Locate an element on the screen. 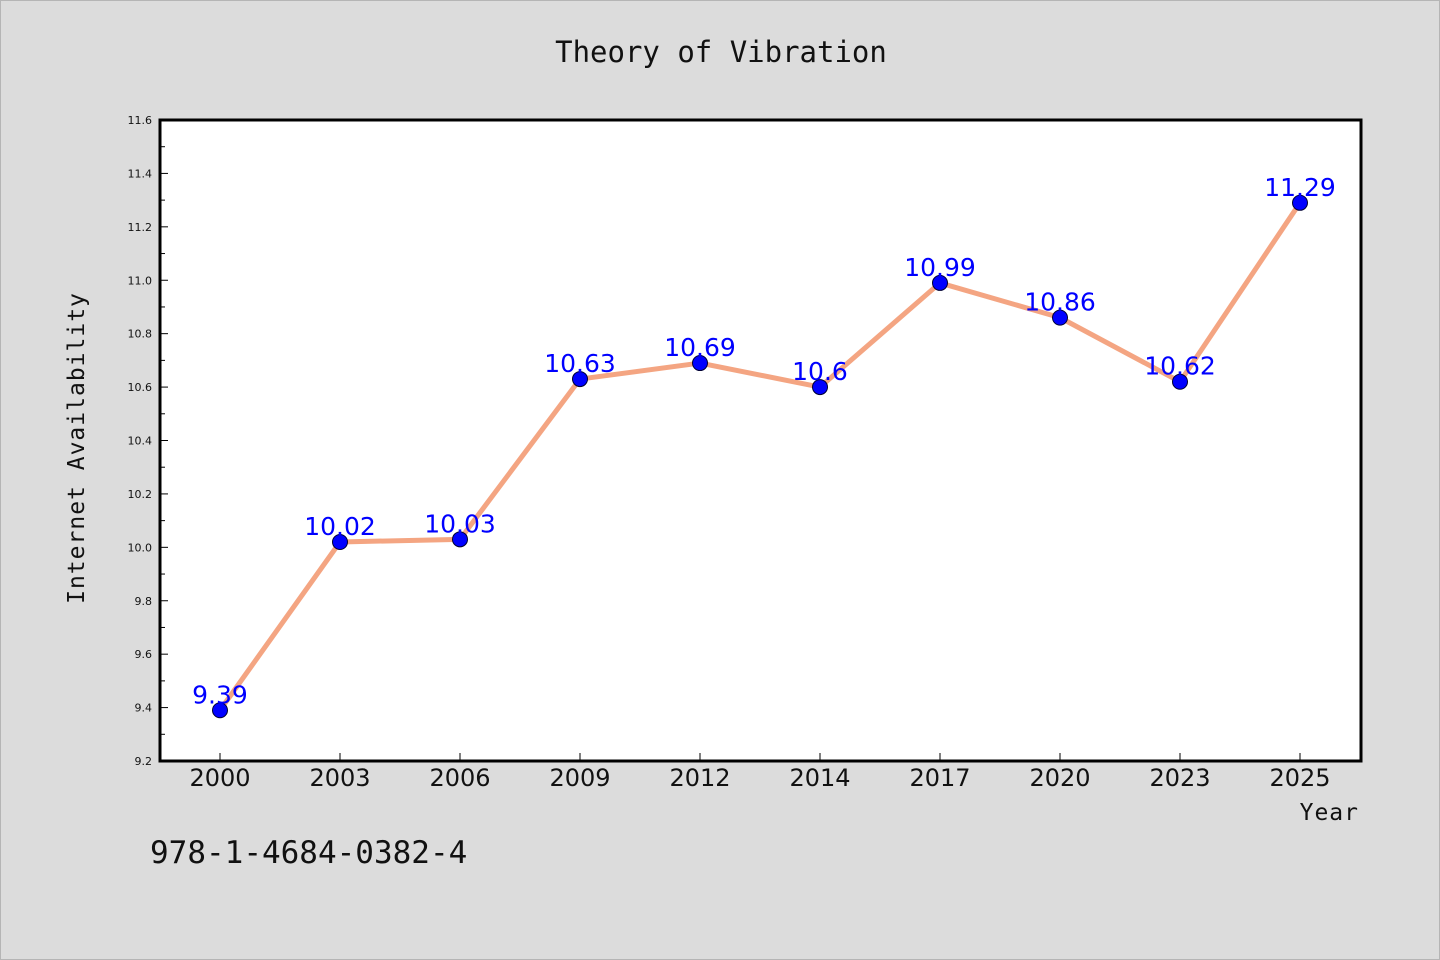 Image resolution: width=1440 pixels, height=960 pixels. y-tick-label: 9.8 is located at coordinates (144, 601).